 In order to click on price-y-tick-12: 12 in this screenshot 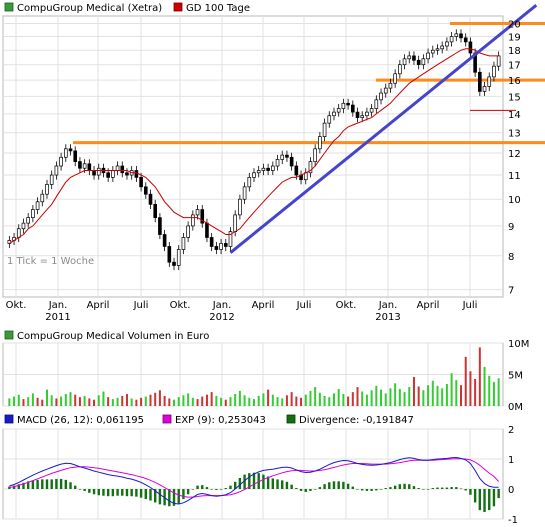, I will do `click(514, 154)`.